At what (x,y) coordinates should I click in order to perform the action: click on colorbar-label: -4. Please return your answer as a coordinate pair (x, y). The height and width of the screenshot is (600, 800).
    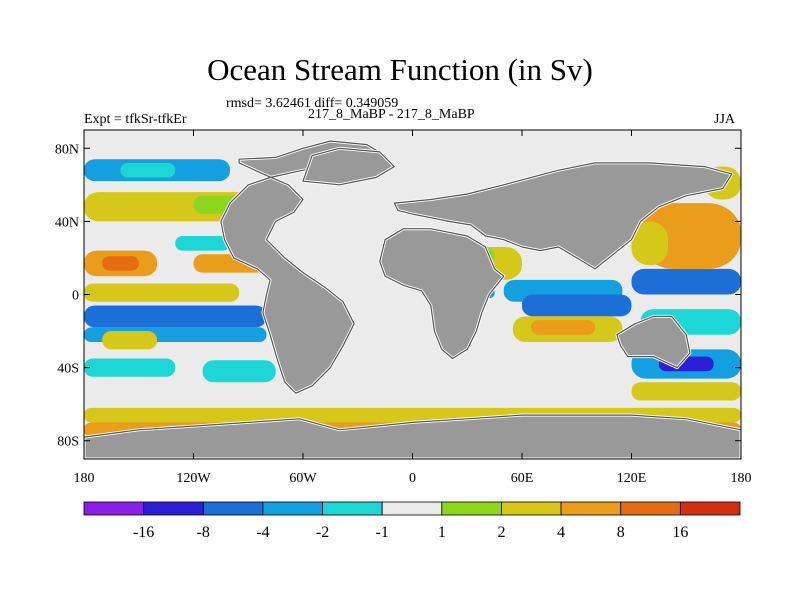
    Looking at the image, I should click on (262, 532).